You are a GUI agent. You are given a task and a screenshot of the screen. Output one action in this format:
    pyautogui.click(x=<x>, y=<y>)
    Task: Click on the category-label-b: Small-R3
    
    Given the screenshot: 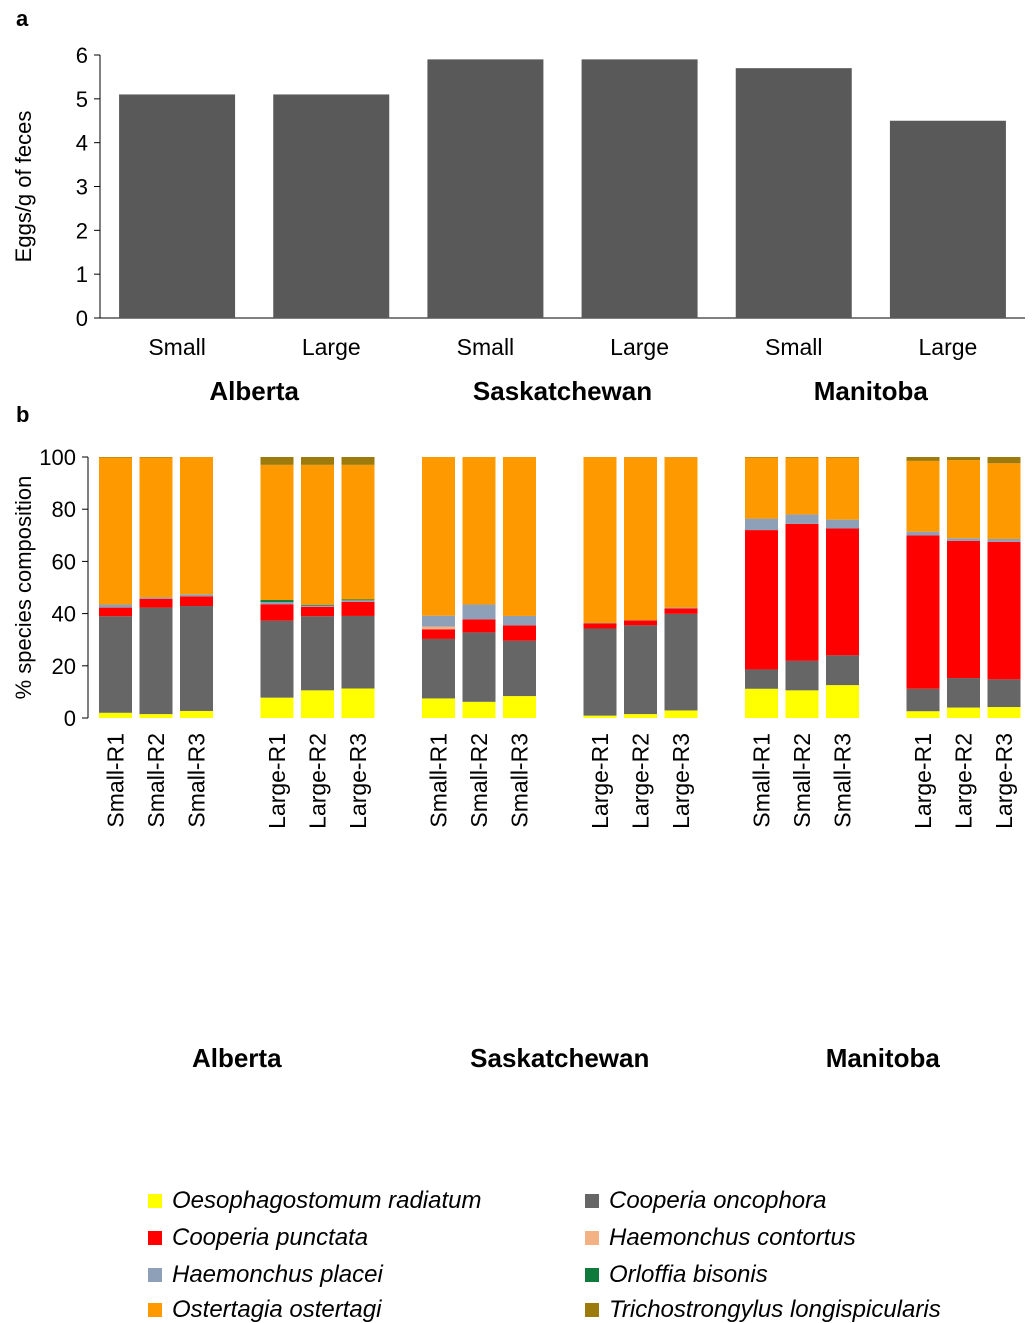 What is the action you would take?
    pyautogui.click(x=843, y=780)
    